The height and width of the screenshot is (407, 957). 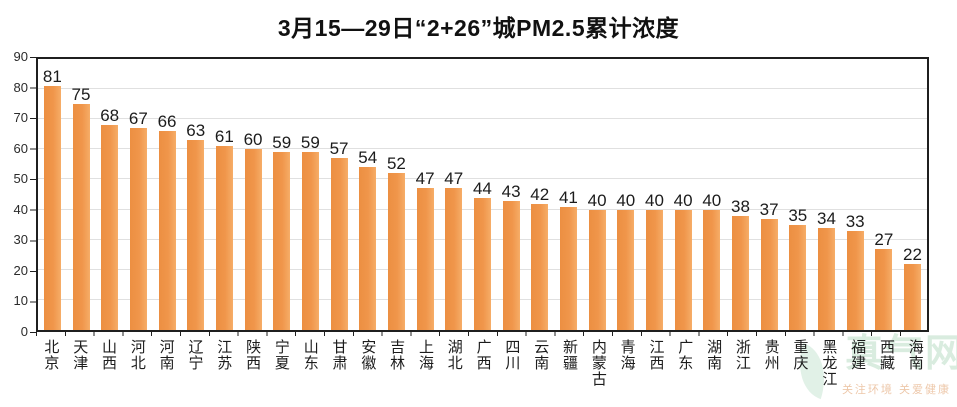 What do you see at coordinates (540, 194) in the screenshot?
I see `bar-value-label: 42` at bounding box center [540, 194].